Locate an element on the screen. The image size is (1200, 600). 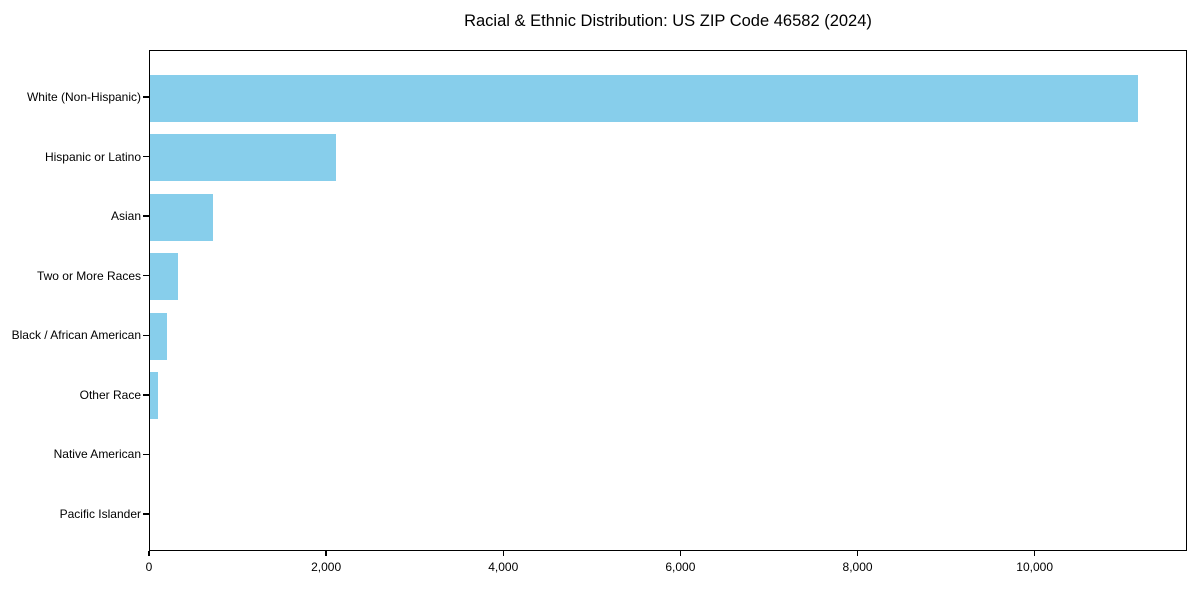
y-tick-label: Native American is located at coordinates (97, 454).